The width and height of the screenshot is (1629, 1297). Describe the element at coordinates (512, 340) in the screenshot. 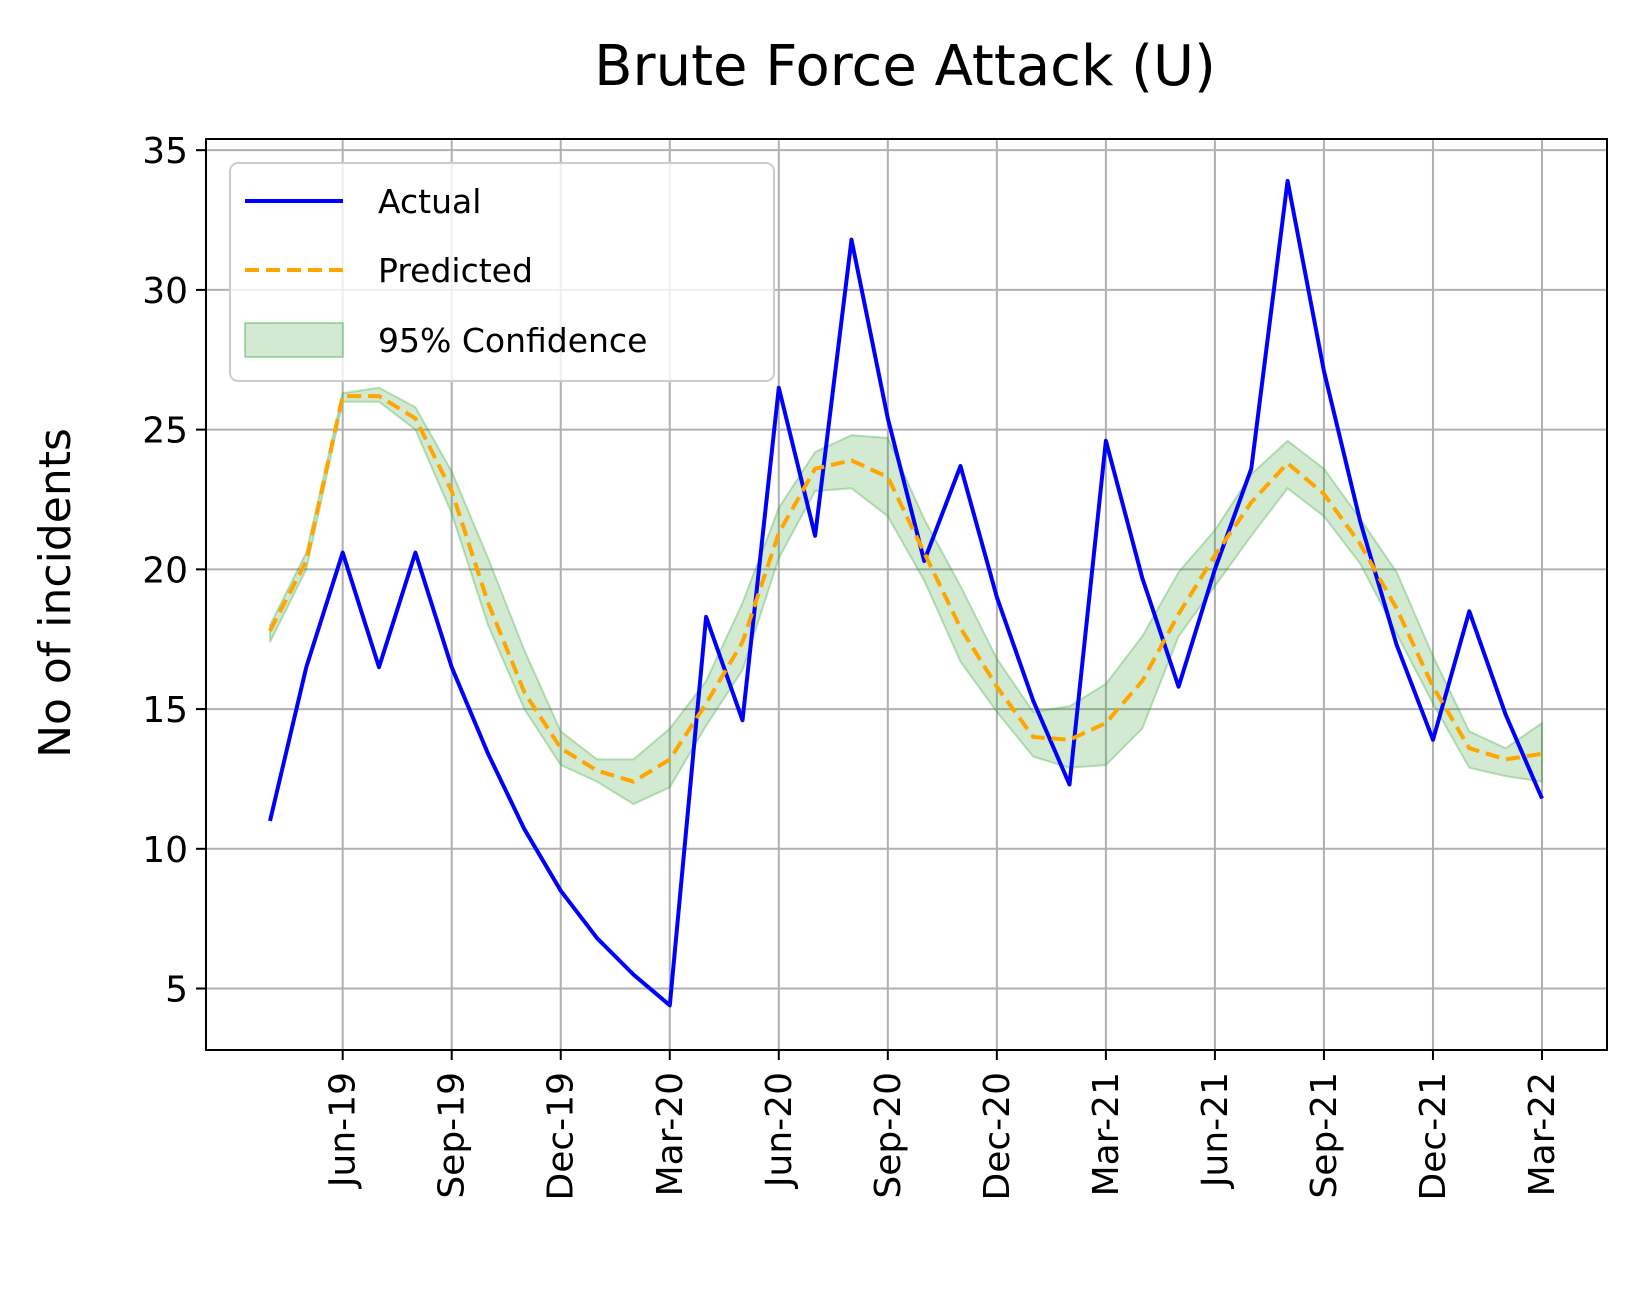

I see `legend-label-confidence: 95% Confidence` at that location.